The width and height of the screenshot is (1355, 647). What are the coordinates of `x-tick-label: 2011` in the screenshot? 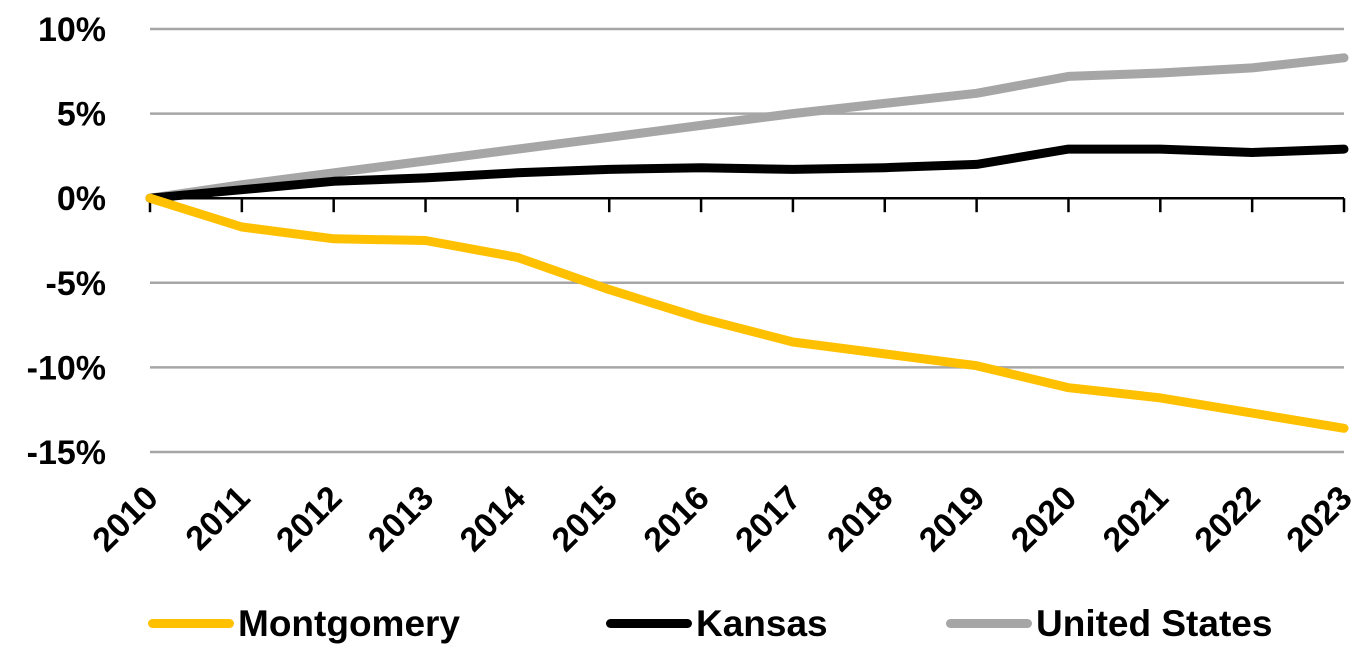 It's located at (217, 518).